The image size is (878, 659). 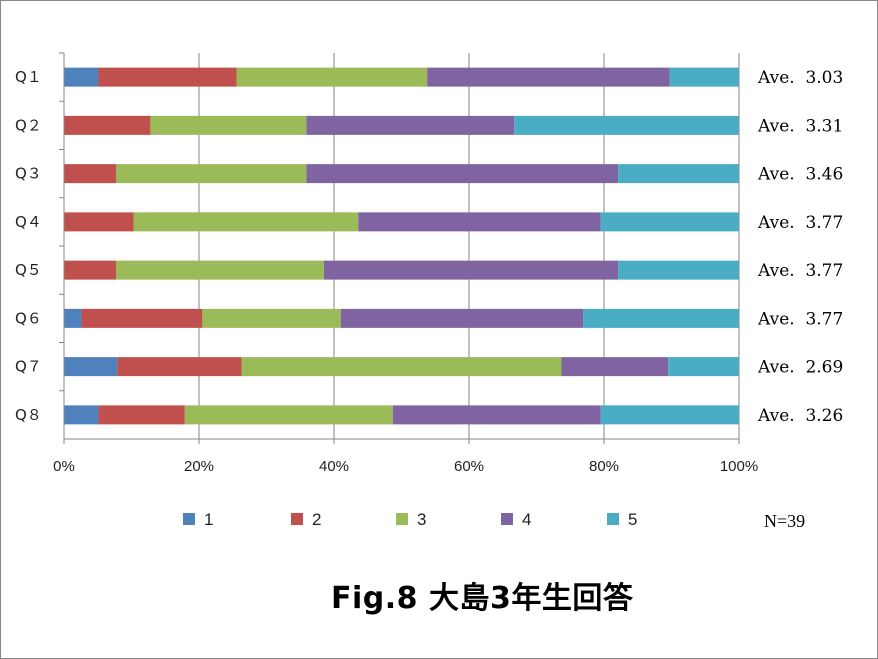 I want to click on legend-label: 2, so click(x=316, y=519).